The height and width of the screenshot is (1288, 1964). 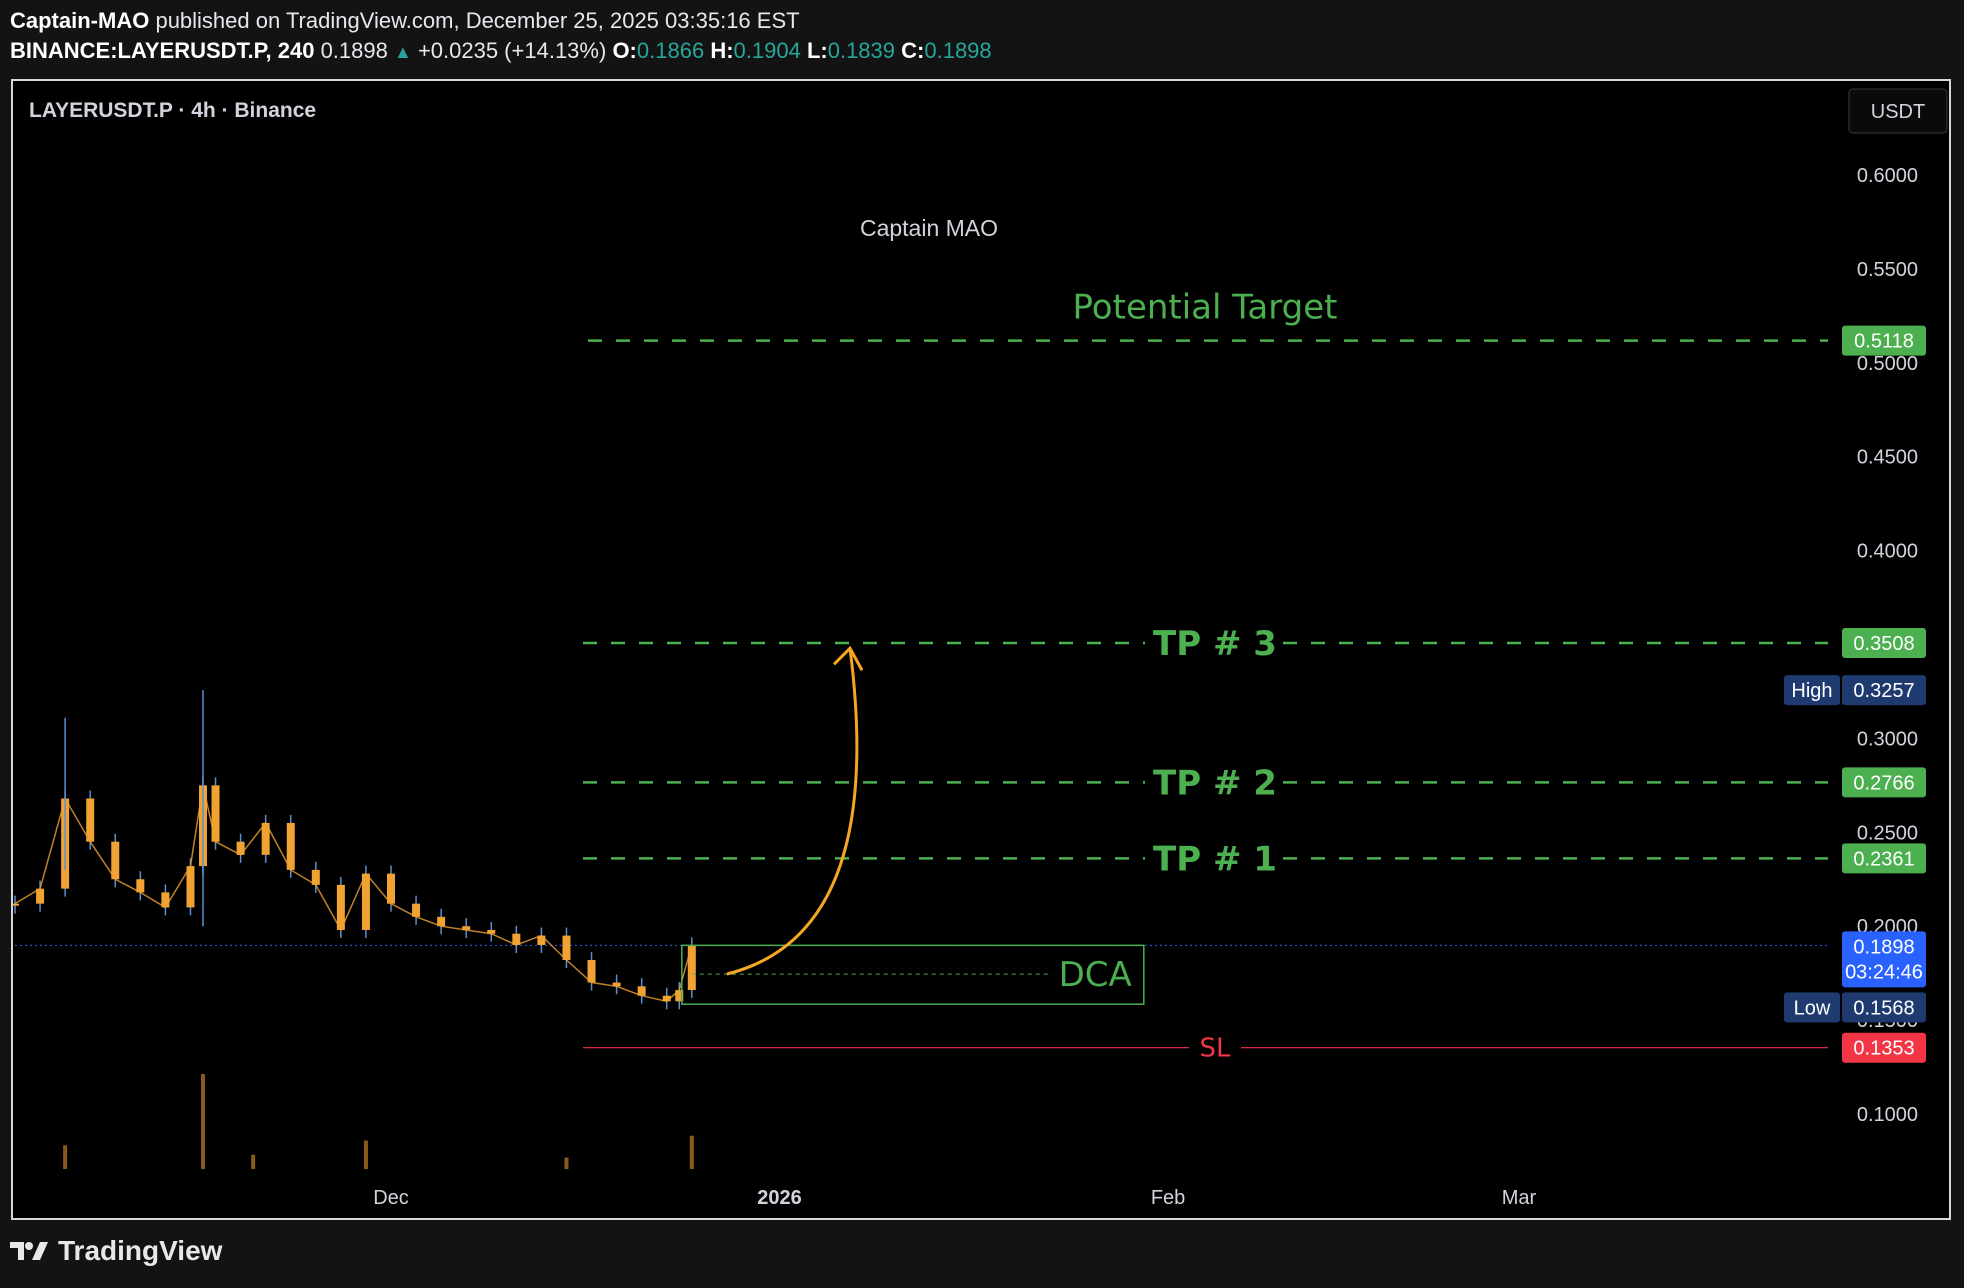 I want to click on close-value: 0.1898, so click(x=958, y=50).